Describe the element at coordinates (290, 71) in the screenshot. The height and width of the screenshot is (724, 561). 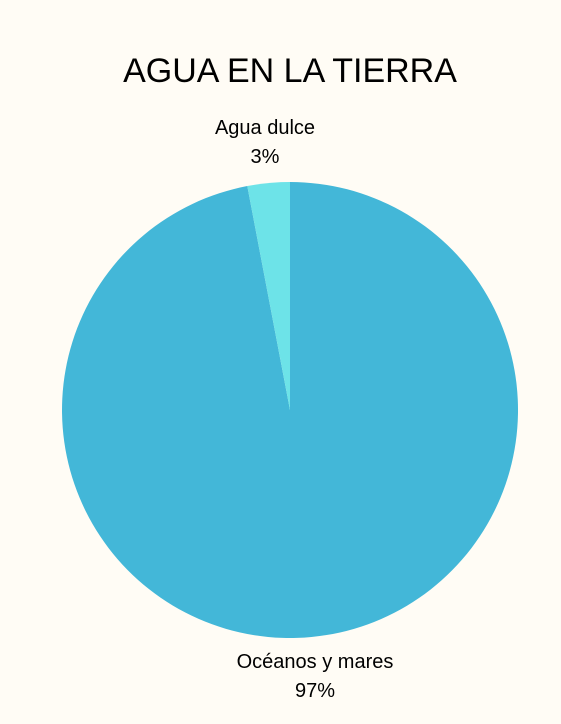
I see `chart-title: AGUA EN LA TIERRA` at that location.